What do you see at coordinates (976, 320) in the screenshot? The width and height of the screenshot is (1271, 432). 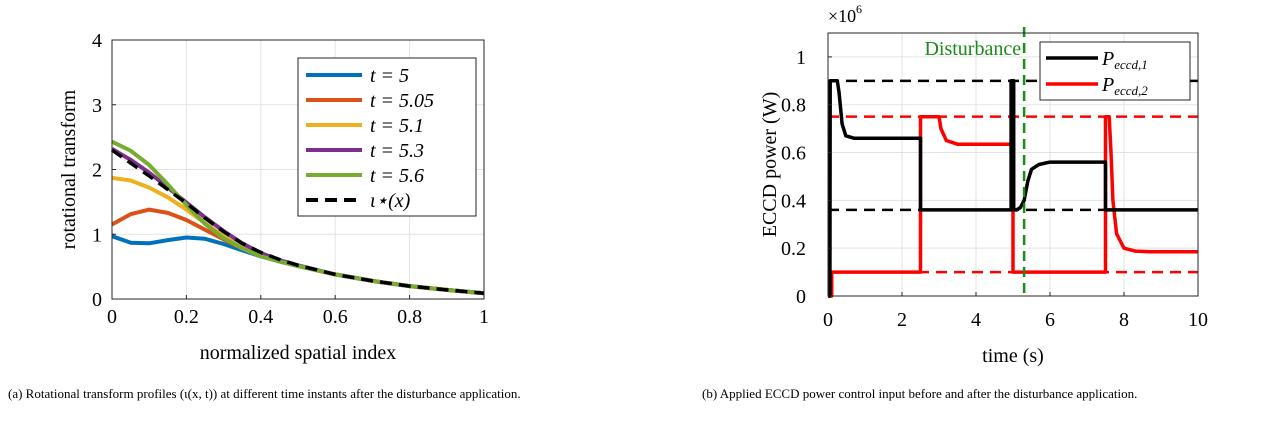 I see `chart-b-x-tick-label: 4` at bounding box center [976, 320].